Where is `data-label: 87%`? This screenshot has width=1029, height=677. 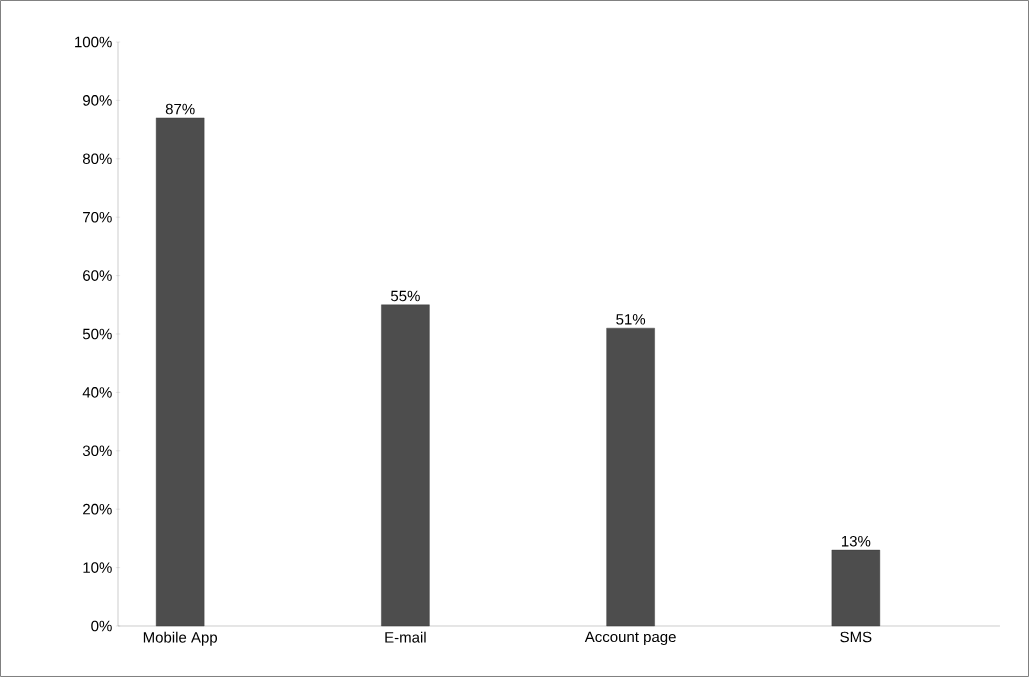 data-label: 87% is located at coordinates (180, 109).